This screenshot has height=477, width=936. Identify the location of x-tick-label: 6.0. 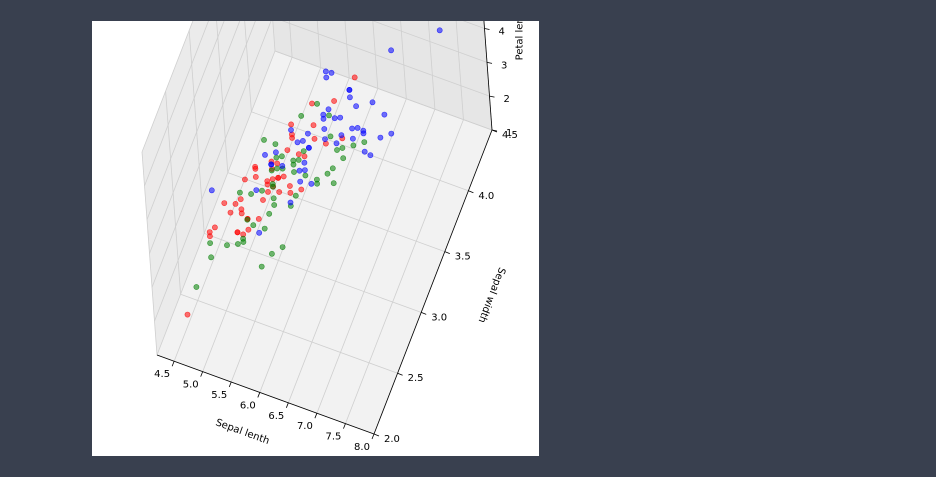
(248, 405).